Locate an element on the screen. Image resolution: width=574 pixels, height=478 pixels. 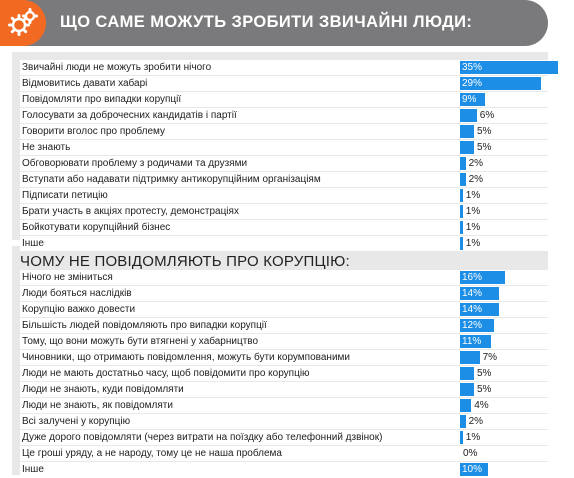
chart-row: Відмовитись давати хабарі 29% is located at coordinates (285, 83).